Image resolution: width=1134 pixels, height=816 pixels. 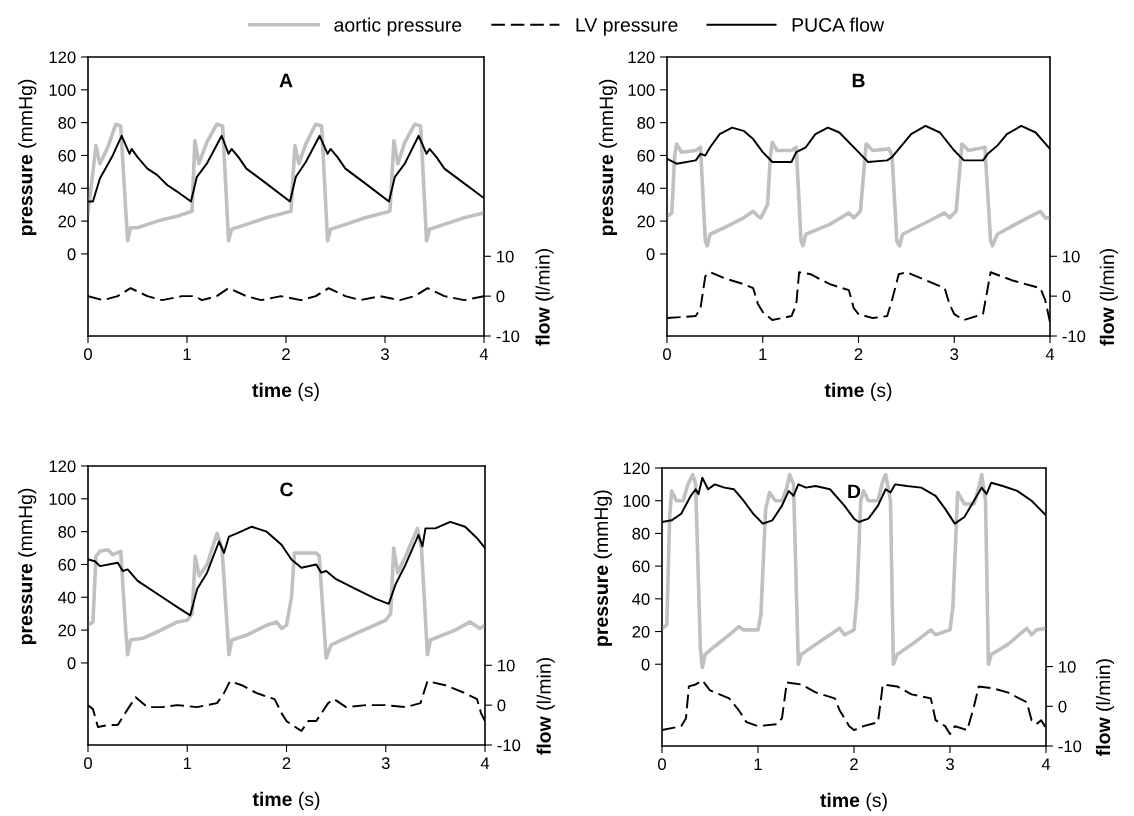 What do you see at coordinates (286, 80) in the screenshot?
I see `text: A` at bounding box center [286, 80].